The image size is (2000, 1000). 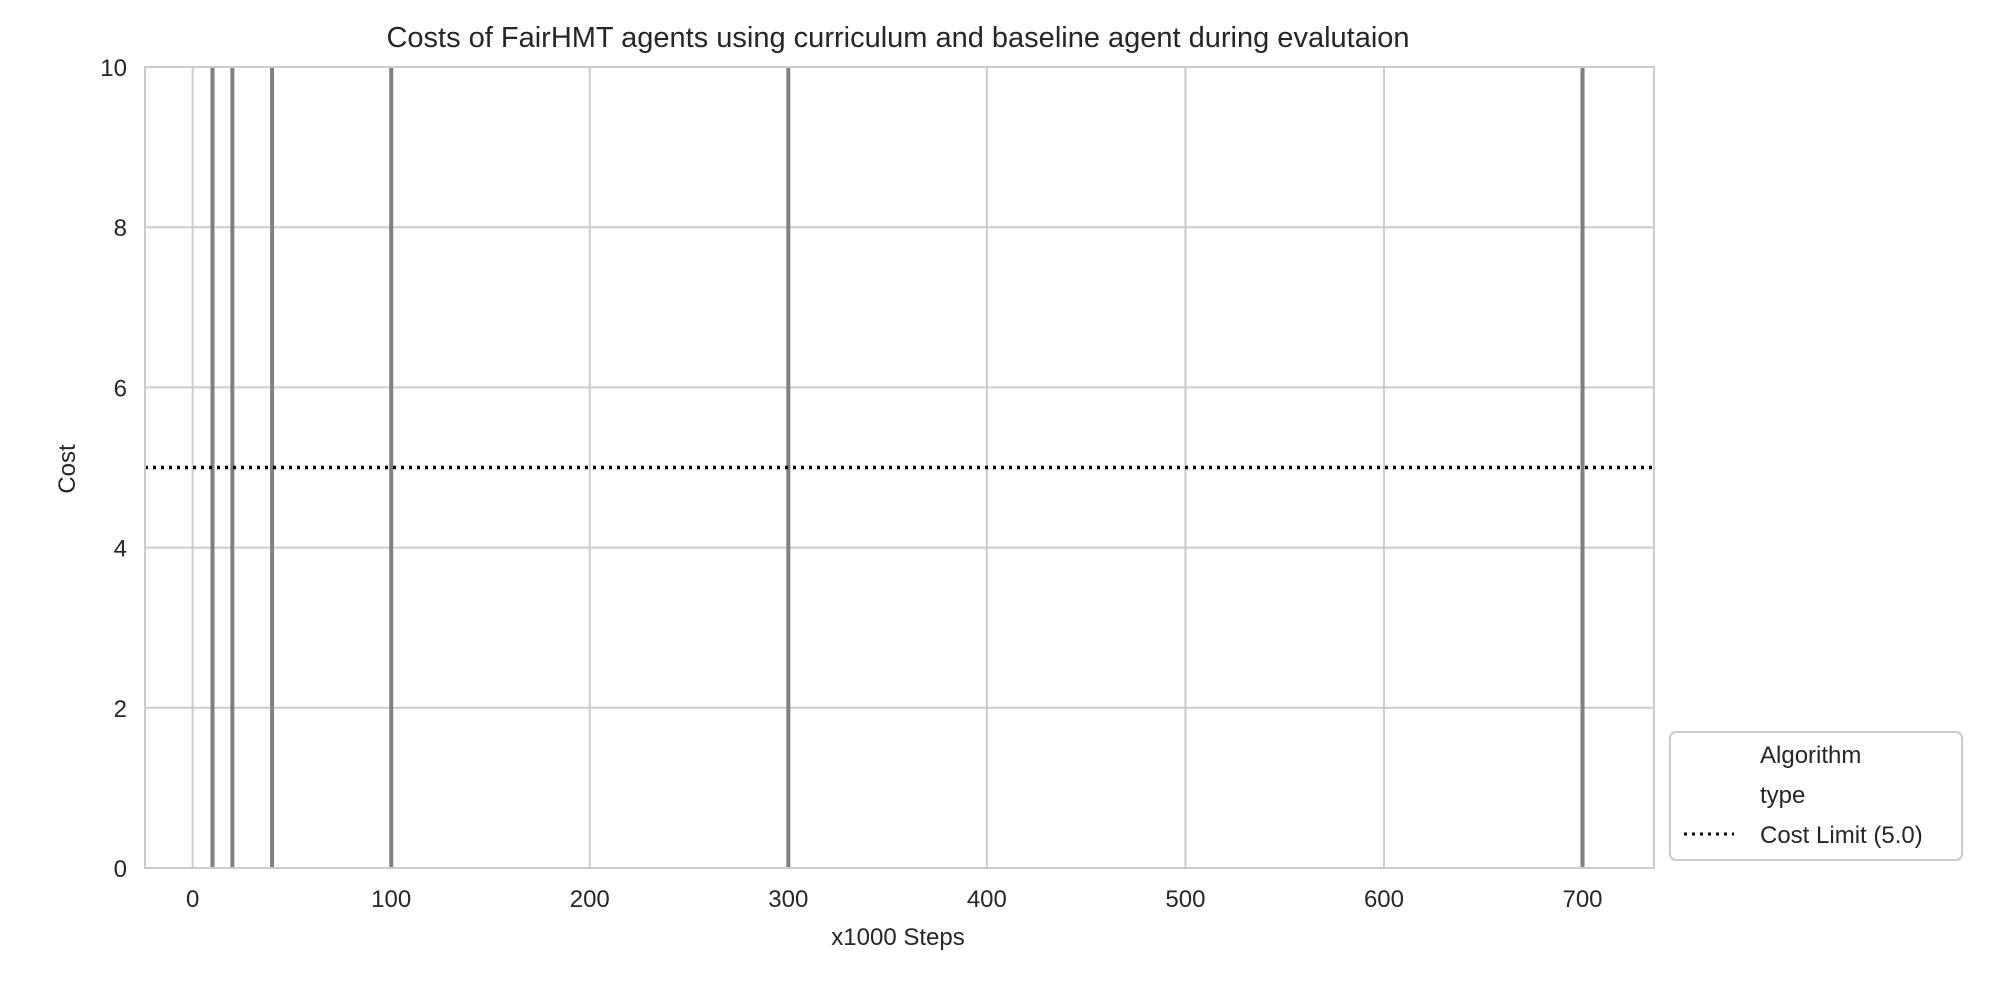 I want to click on x-tick-label: 400, so click(x=987, y=899).